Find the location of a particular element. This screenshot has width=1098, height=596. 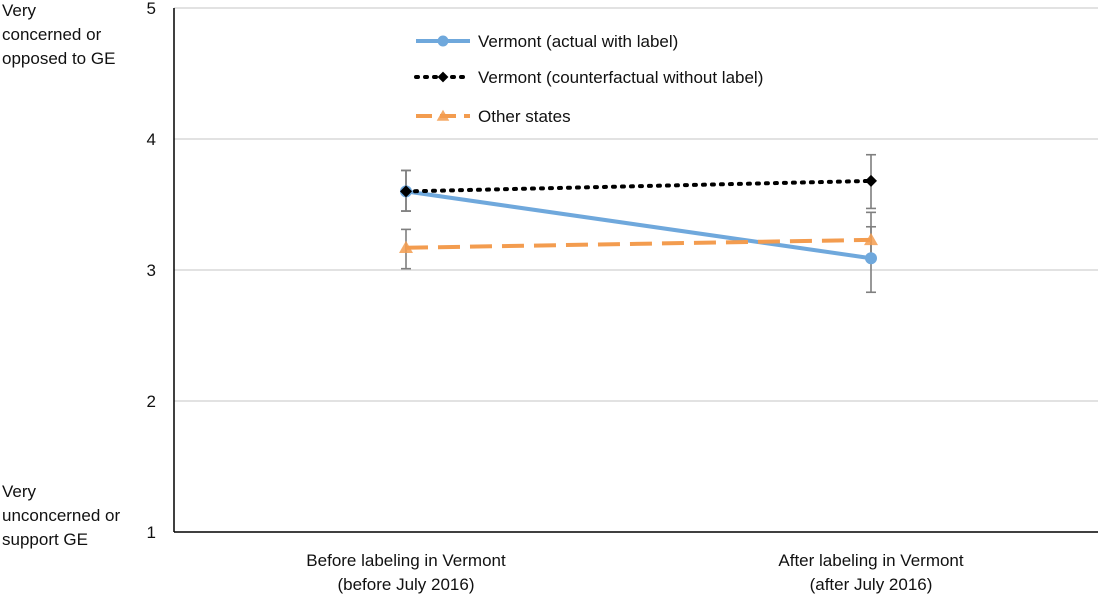

y-tick-label-4: 4 is located at coordinates (151, 139).